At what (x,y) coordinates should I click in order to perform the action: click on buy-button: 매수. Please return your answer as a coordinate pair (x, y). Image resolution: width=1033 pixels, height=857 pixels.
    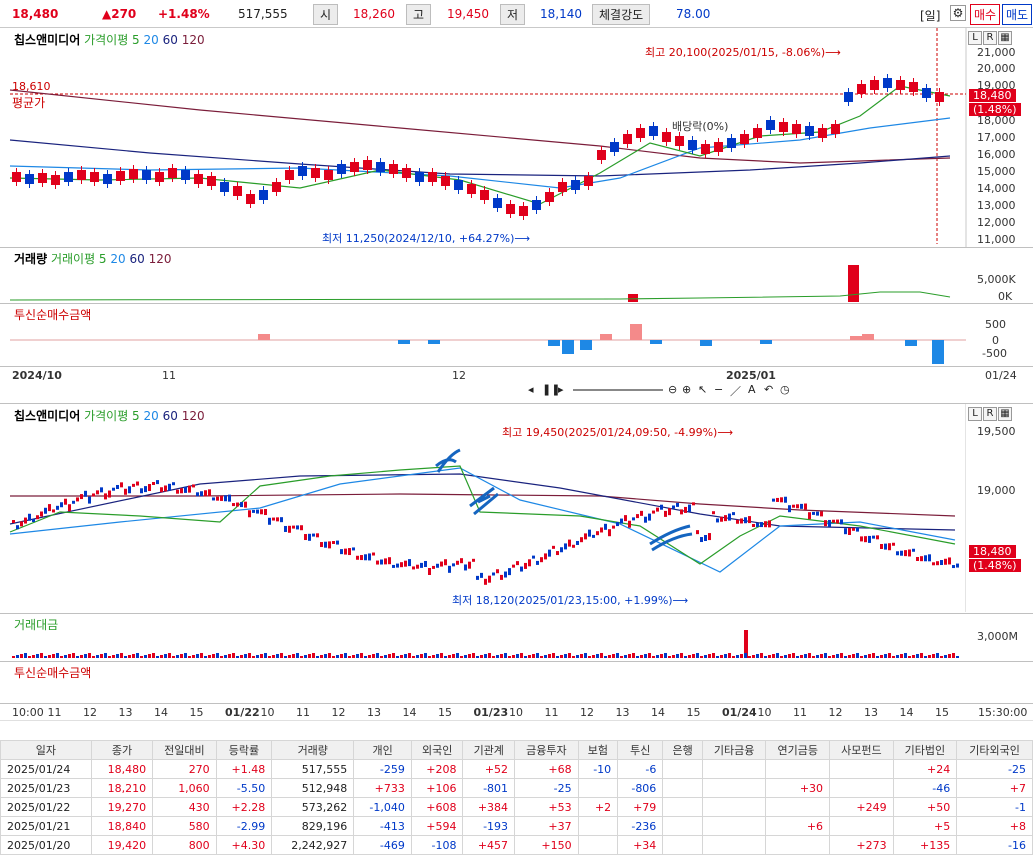
    Looking at the image, I should click on (985, 14).